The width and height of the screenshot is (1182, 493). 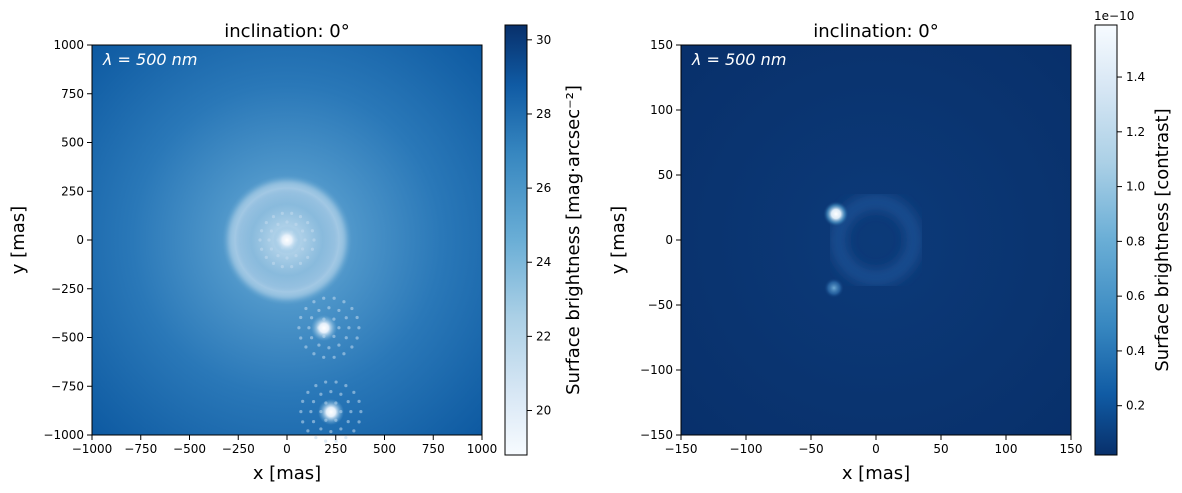 I want to click on chart-right-xtick-label: −150, so click(x=681, y=449).